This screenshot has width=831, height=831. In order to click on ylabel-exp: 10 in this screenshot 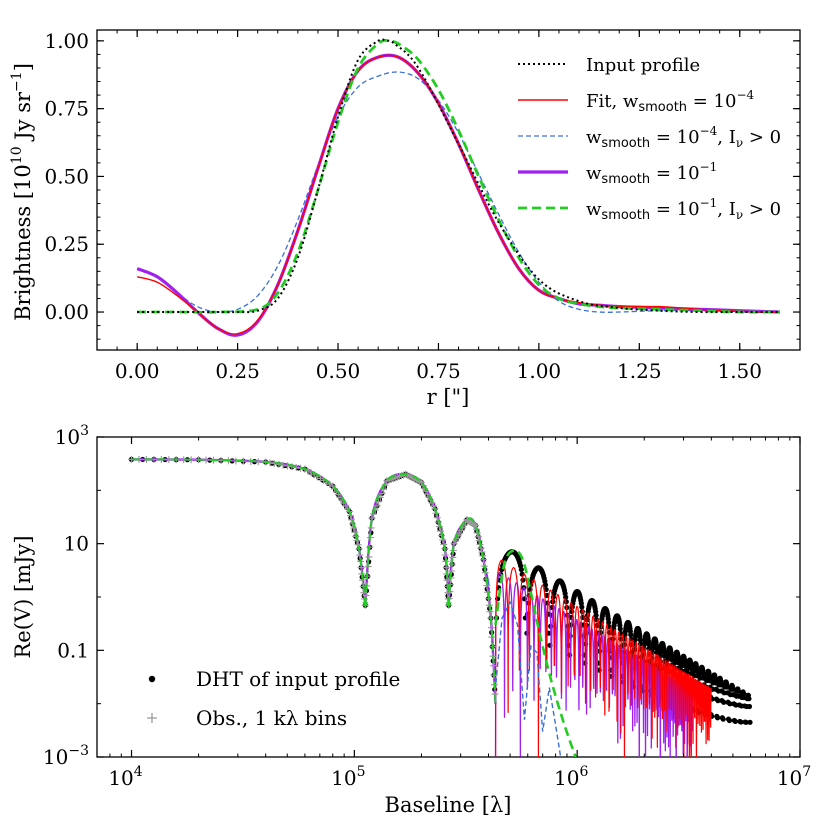, I will do `click(17, 155)`.